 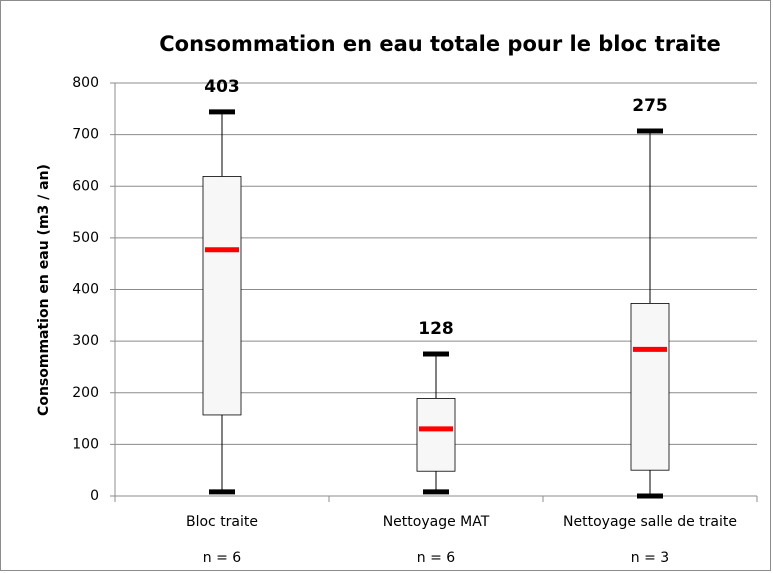 What do you see at coordinates (85, 290) in the screenshot?
I see `y-tick-label: 400` at bounding box center [85, 290].